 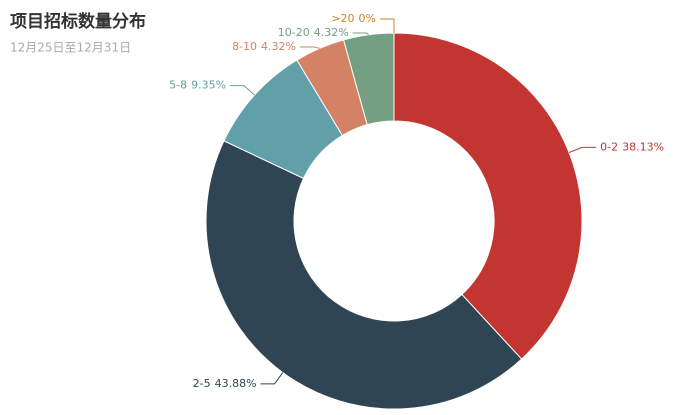 I want to click on label-value: 38.13%, so click(x=643, y=146).